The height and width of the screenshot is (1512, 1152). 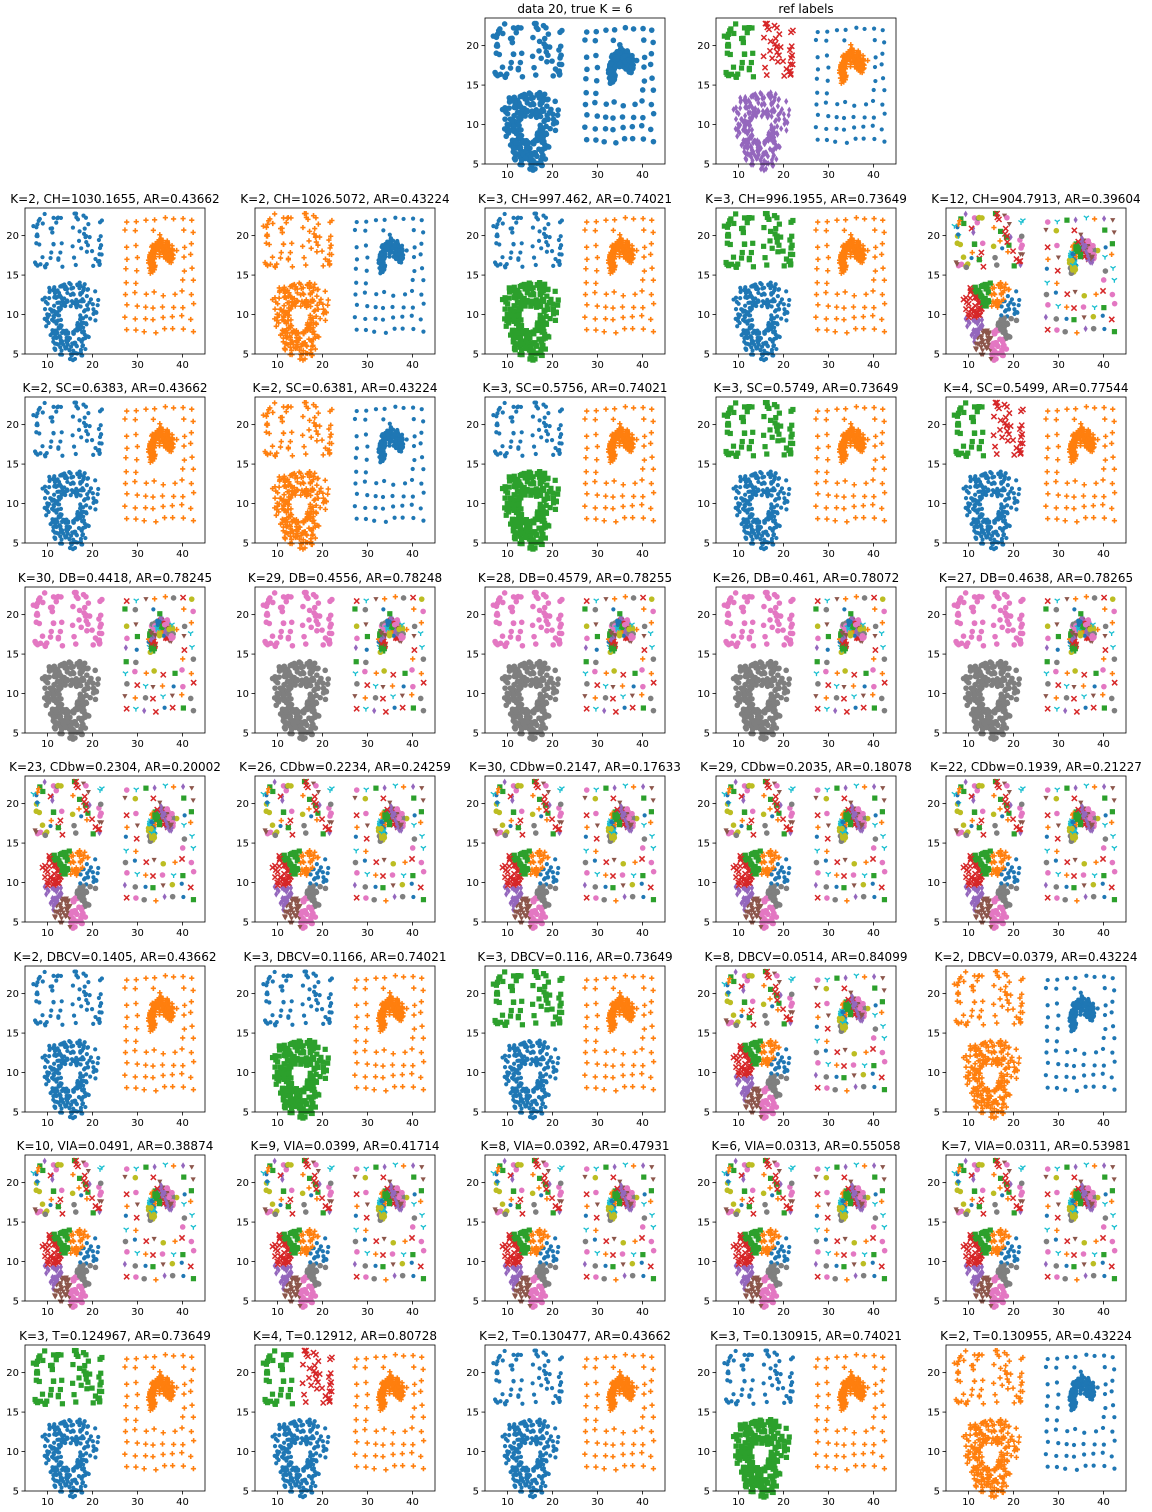 I want to click on x-tick-label: 40, so click(x=182, y=554).